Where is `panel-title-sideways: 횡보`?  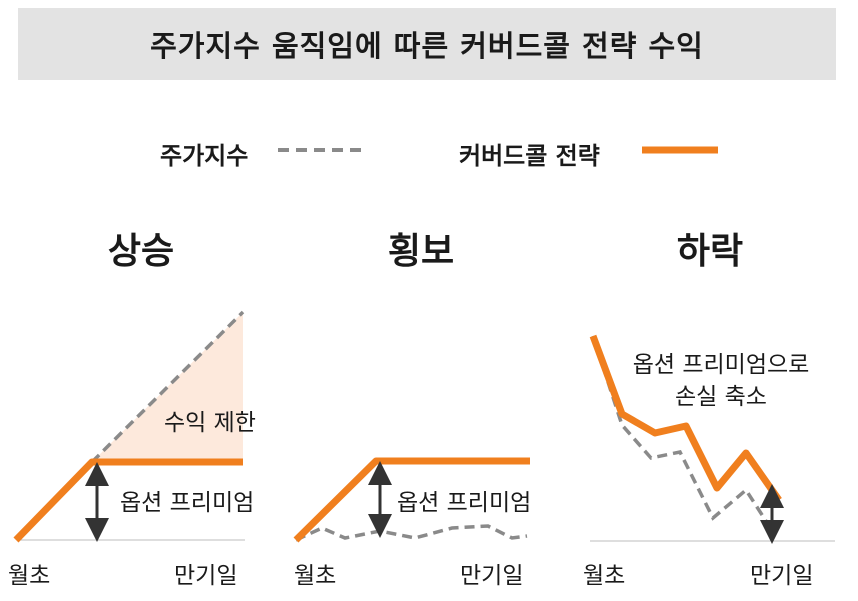 panel-title-sideways: 횡보 is located at coordinates (421, 251).